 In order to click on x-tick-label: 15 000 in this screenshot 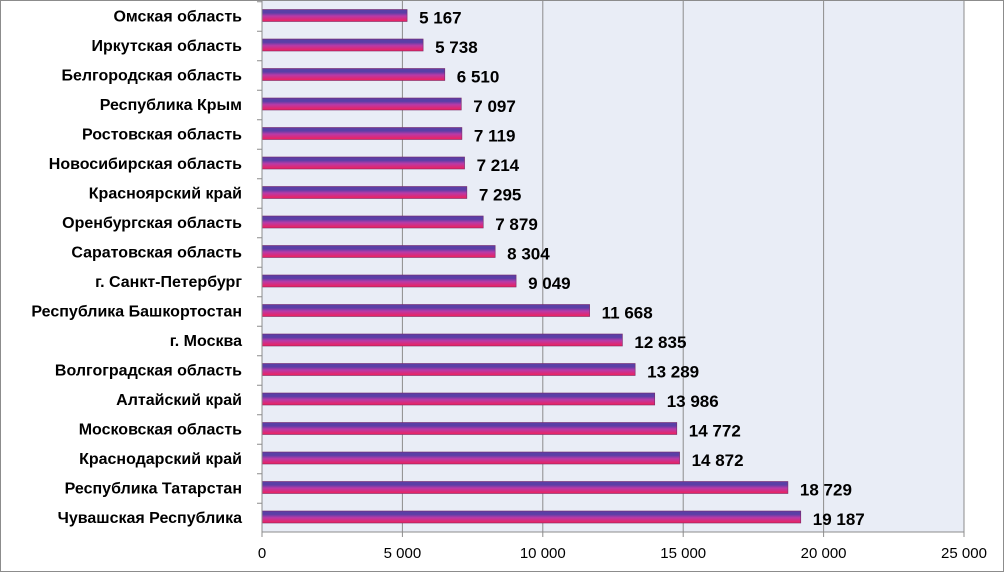, I will do `click(683, 553)`.